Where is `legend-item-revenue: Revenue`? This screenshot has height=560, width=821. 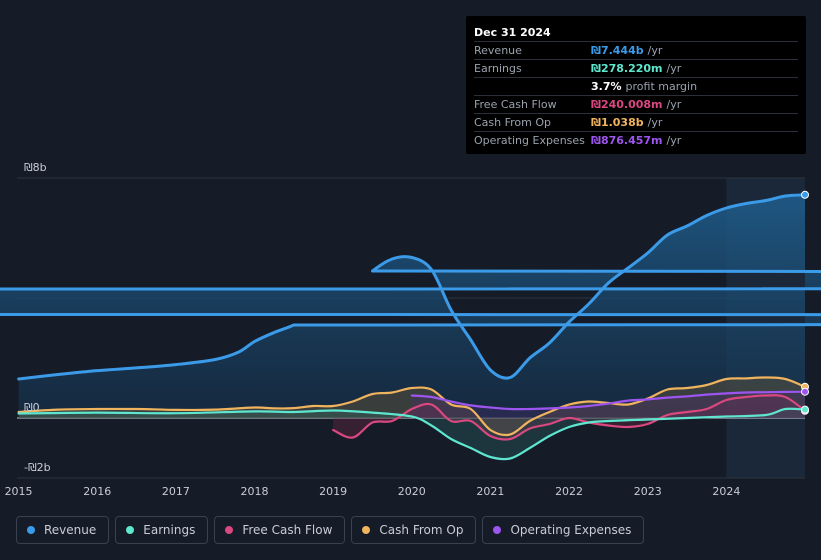 legend-item-revenue: Revenue is located at coordinates (63, 530).